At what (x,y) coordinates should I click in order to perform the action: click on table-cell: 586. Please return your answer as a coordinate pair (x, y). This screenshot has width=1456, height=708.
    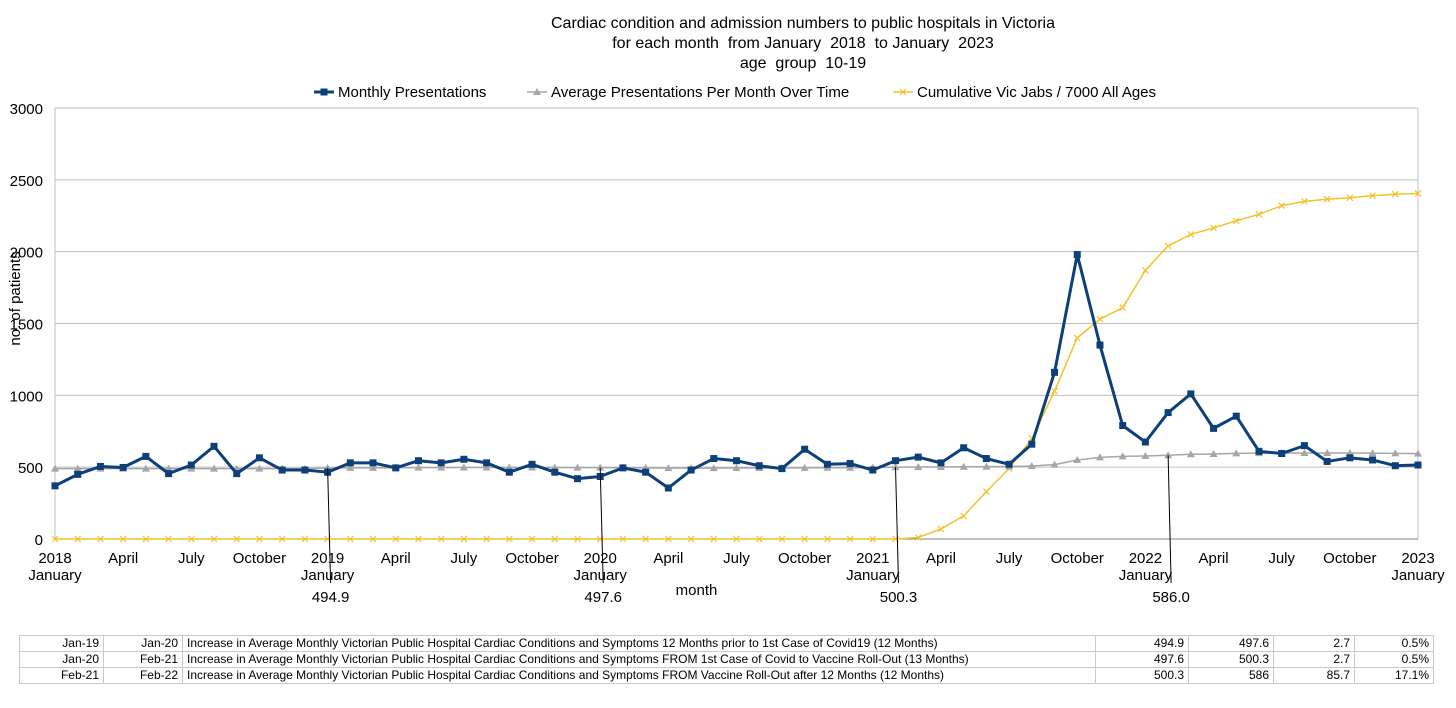
    Looking at the image, I should click on (1231, 675).